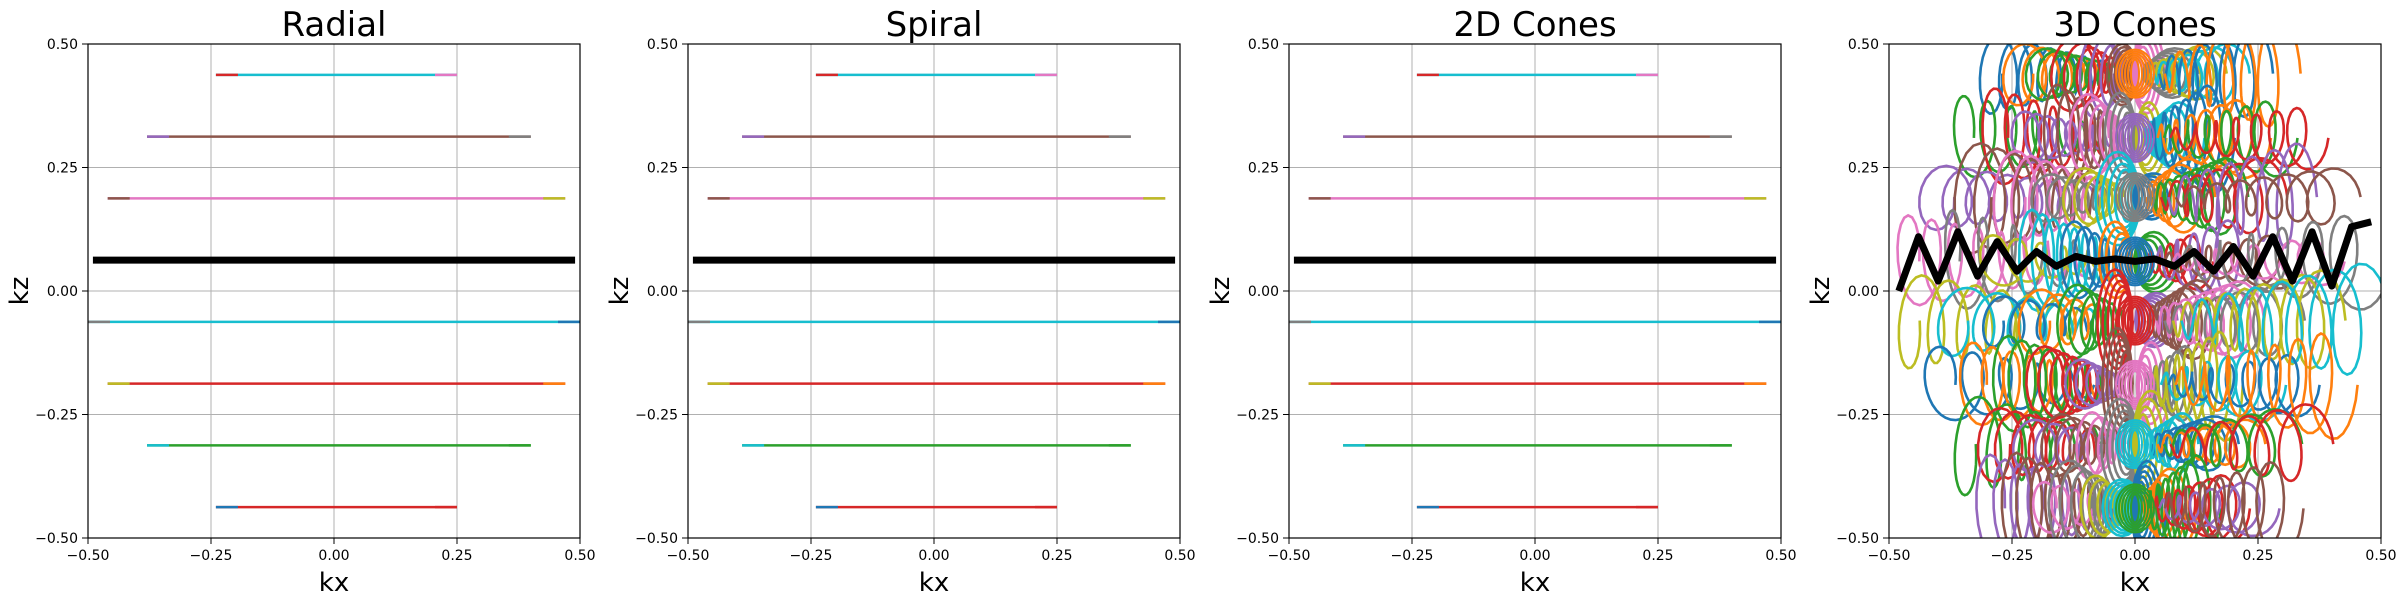 The height and width of the screenshot is (600, 2400). Describe the element at coordinates (1534, 25) in the screenshot. I see `chart-title: 2D Cones` at that location.